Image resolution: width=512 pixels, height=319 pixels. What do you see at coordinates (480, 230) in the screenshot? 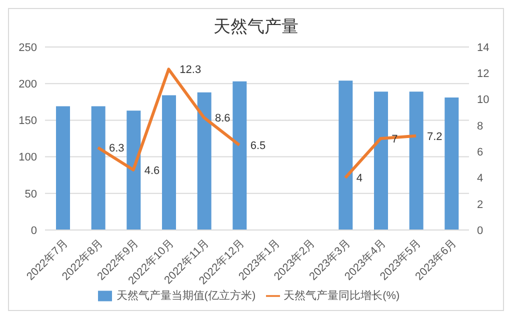
I see `y2-tick-label: 0` at bounding box center [480, 230].